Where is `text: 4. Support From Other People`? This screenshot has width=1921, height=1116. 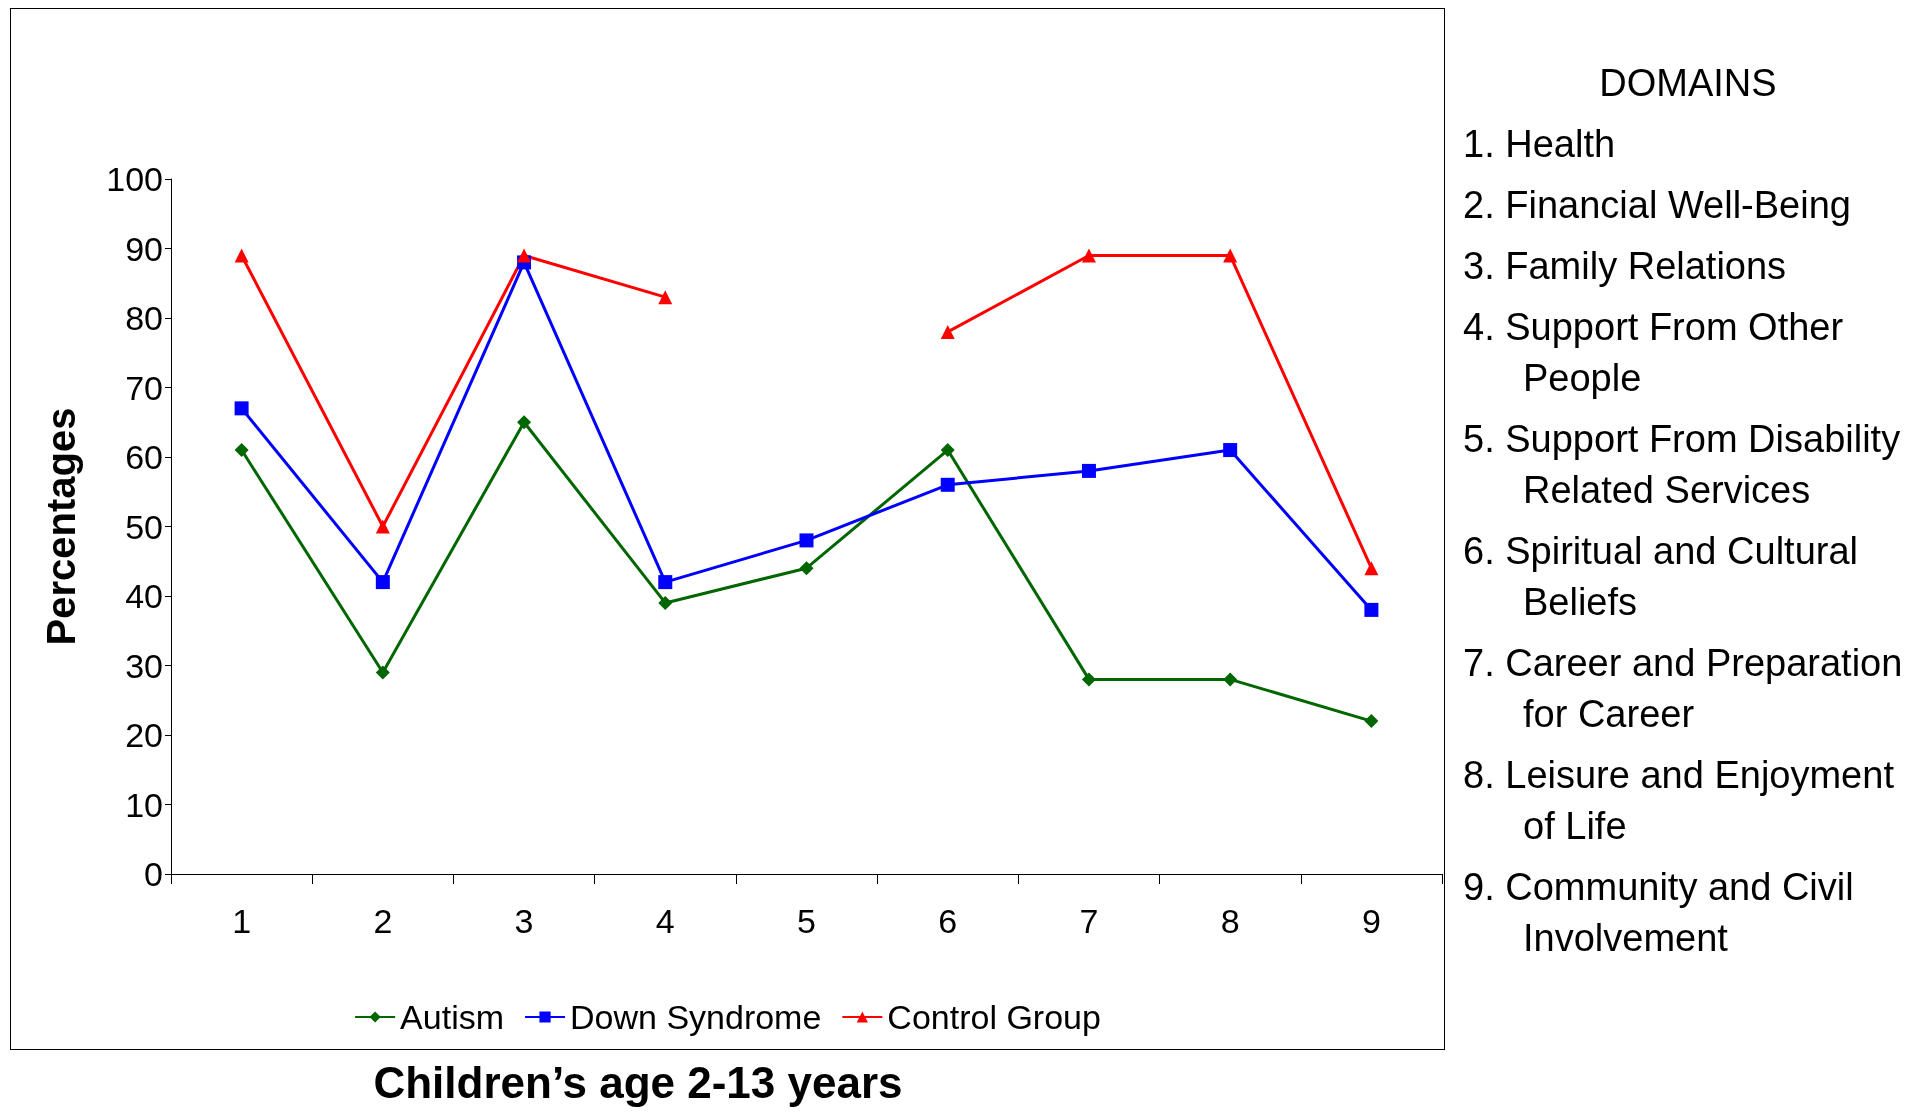
text: 4. Support From Other People is located at coordinates (1654, 353).